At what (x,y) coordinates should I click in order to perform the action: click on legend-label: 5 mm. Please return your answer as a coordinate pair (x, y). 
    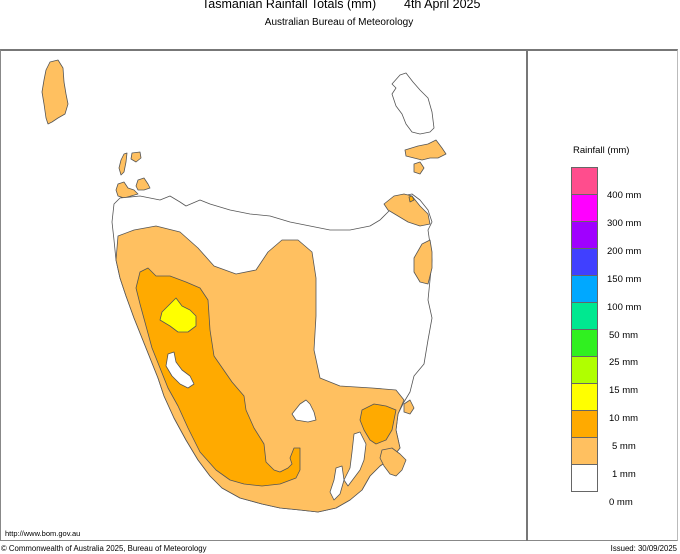
    Looking at the image, I should click on (624, 446).